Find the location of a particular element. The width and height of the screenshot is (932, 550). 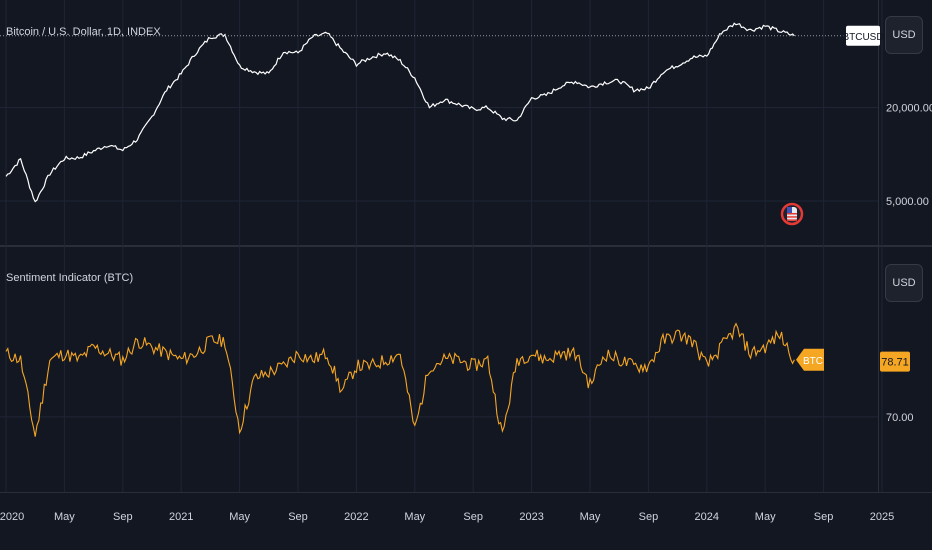

last-value-label: 78.71 is located at coordinates (895, 361).